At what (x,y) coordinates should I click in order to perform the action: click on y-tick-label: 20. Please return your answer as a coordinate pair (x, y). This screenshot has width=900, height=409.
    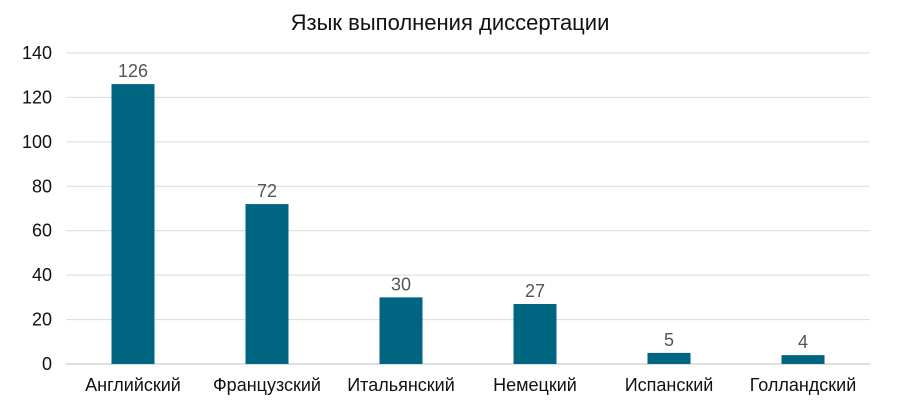
    Looking at the image, I should click on (42, 320).